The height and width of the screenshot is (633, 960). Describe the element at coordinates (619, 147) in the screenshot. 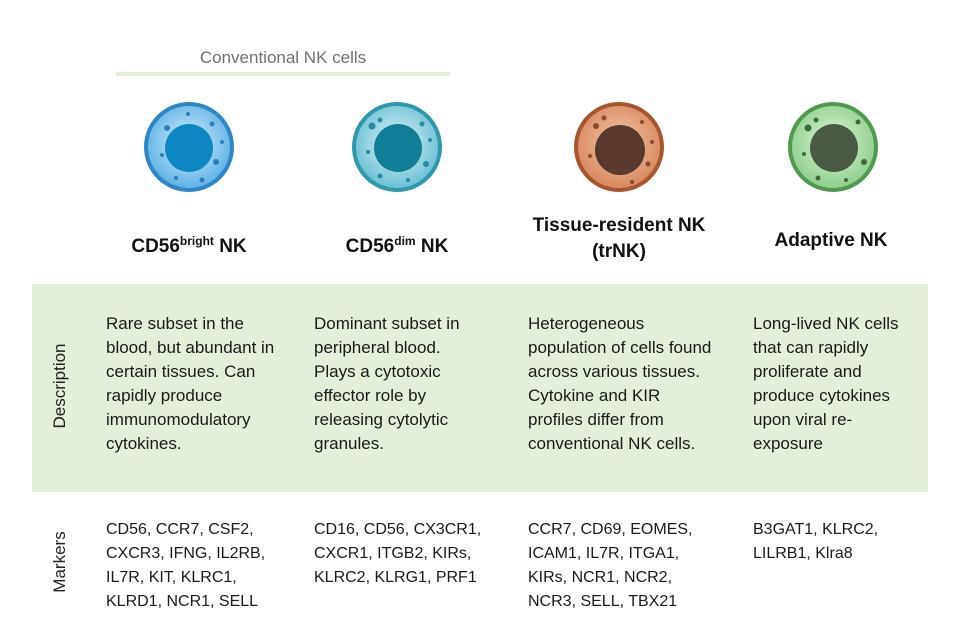

I see `trnk-cell-icon` at that location.